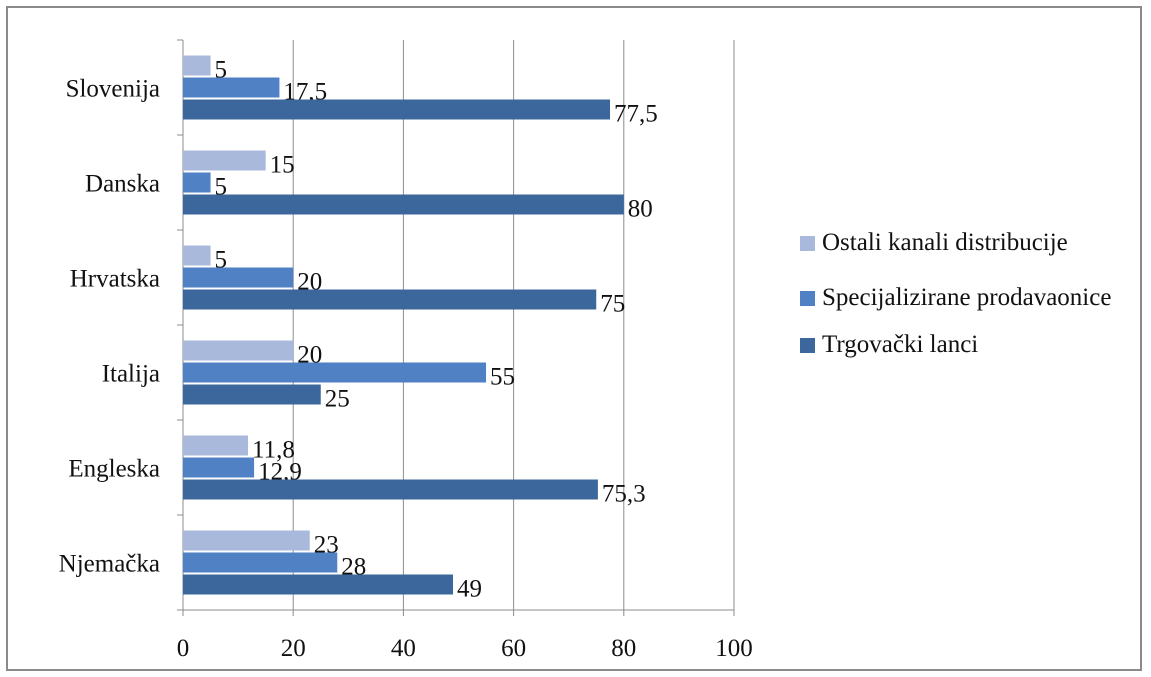 The image size is (1151, 677). I want to click on category-label: Njemačka, so click(109, 564).